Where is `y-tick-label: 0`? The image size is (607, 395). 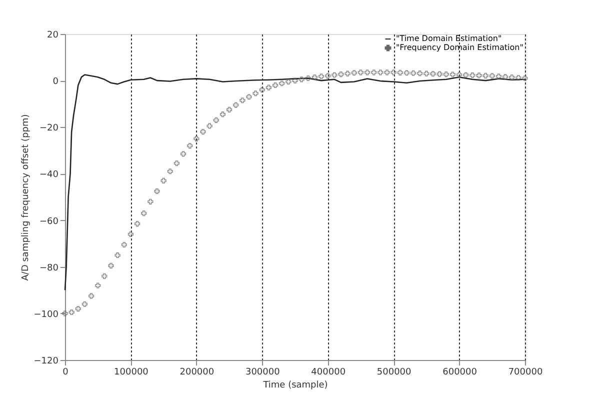 y-tick-label: 0 is located at coordinates (55, 82).